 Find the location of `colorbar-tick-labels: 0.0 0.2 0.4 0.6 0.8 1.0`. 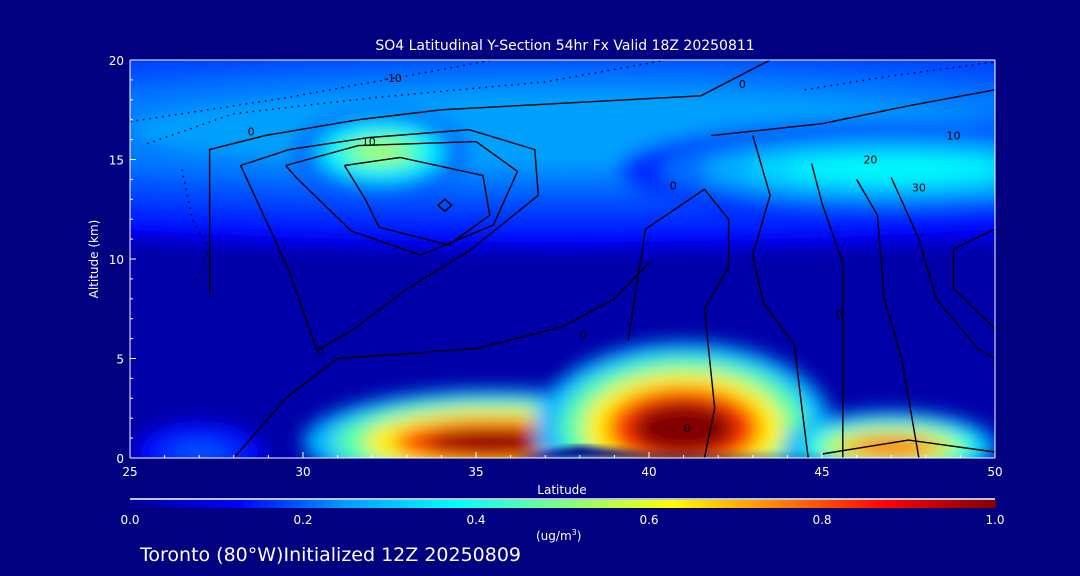

colorbar-tick-labels: 0.0 0.2 0.4 0.6 0.8 1.0 is located at coordinates (562, 520).